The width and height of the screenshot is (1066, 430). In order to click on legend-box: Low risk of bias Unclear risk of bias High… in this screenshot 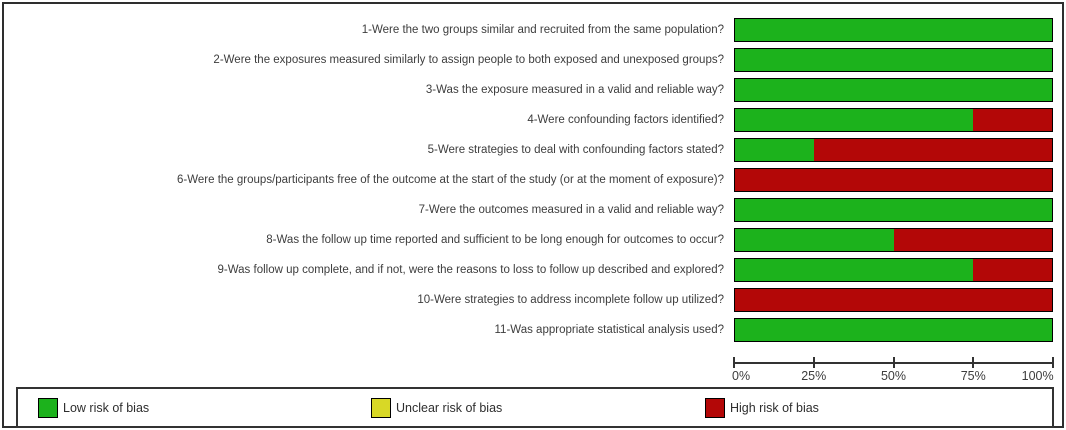, I will do `click(535, 407)`.